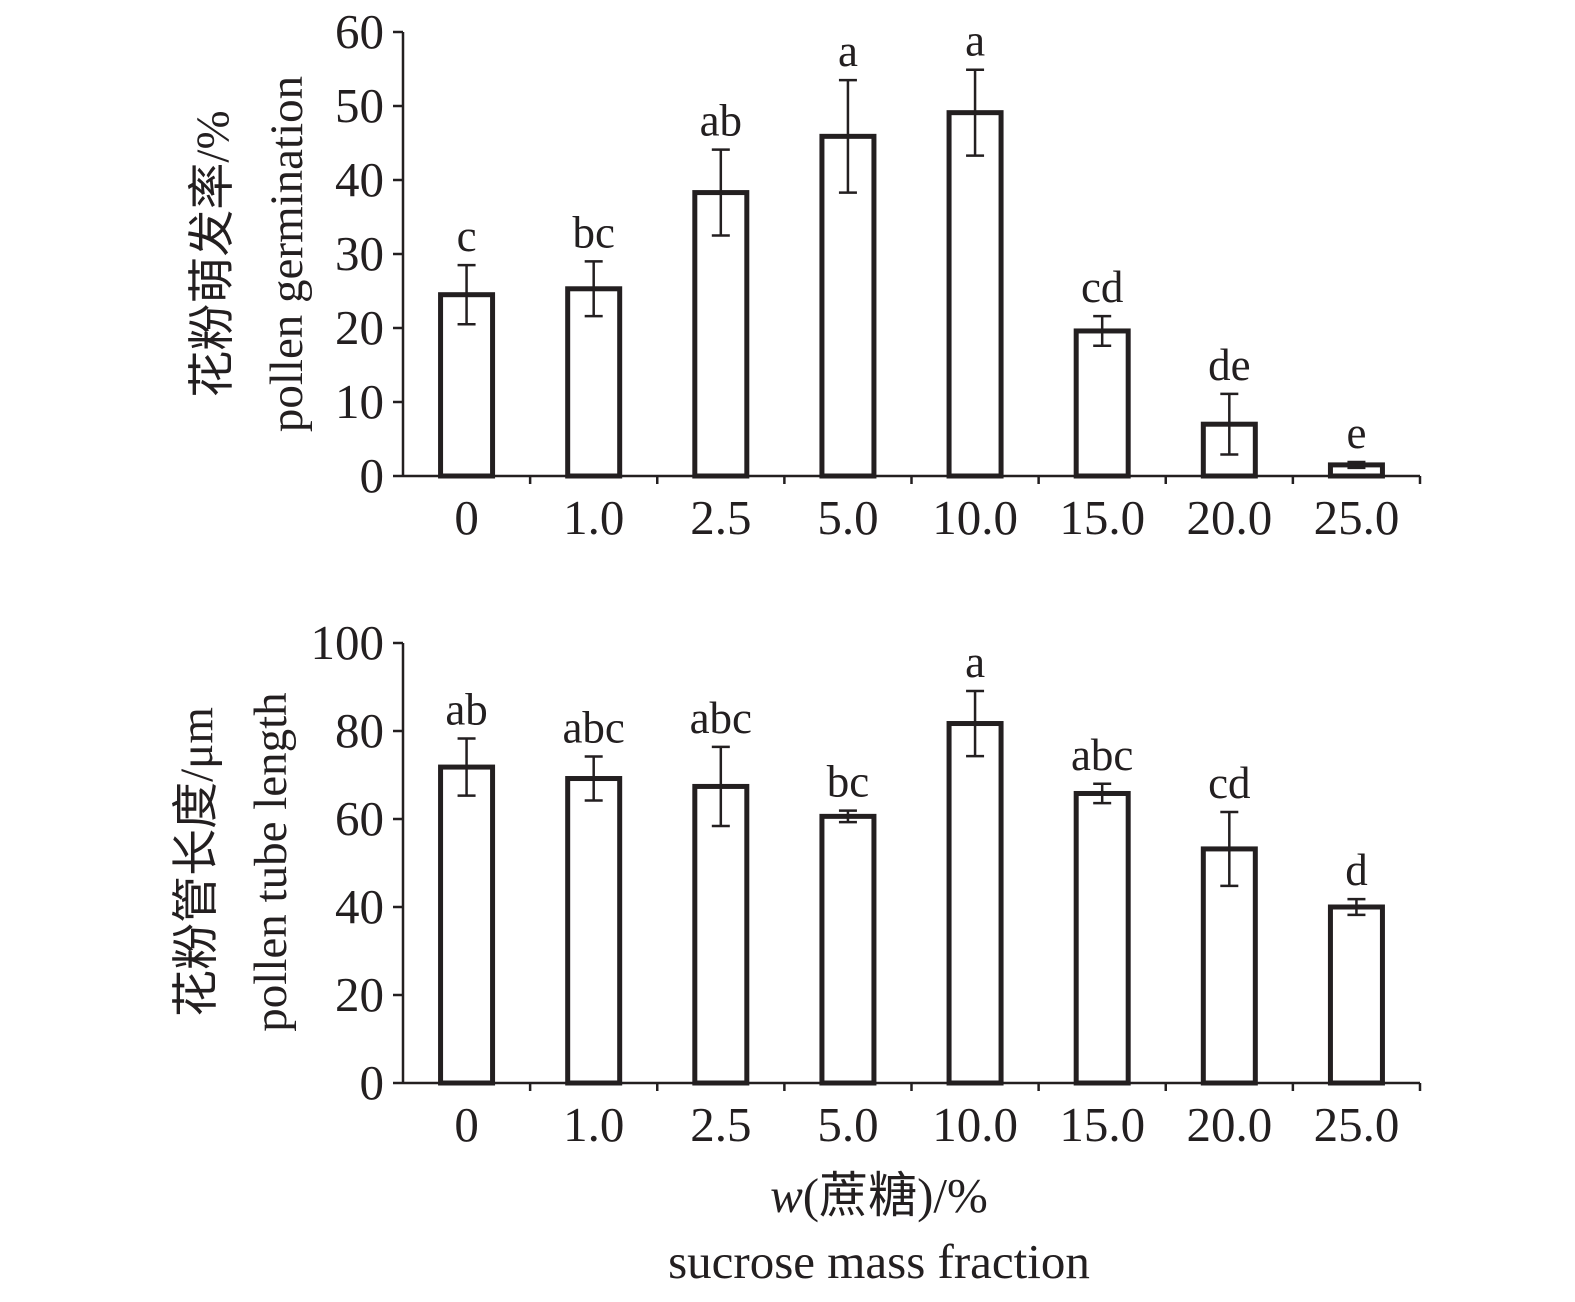  What do you see at coordinates (287, 254) in the screenshot?
I see `germination-ylabel-en: pollen germination` at bounding box center [287, 254].